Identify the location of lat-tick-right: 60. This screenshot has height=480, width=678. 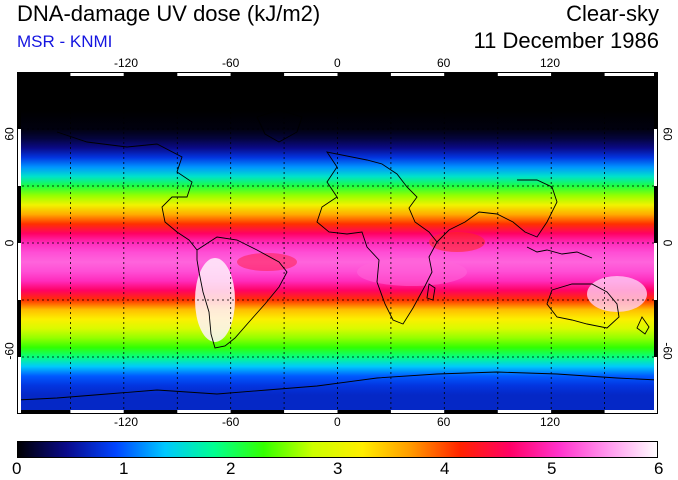
(667, 134).